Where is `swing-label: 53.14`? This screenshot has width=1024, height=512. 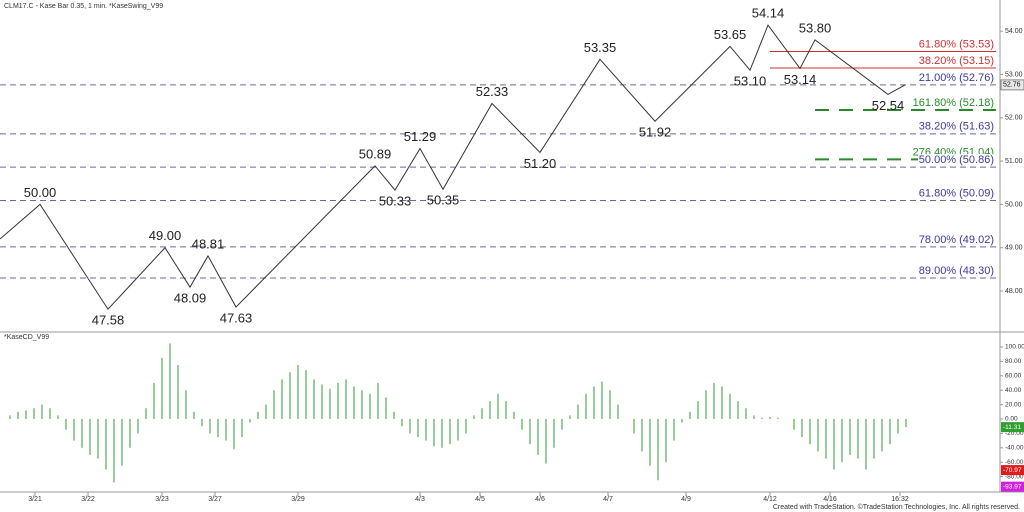 swing-label: 53.14 is located at coordinates (800, 79).